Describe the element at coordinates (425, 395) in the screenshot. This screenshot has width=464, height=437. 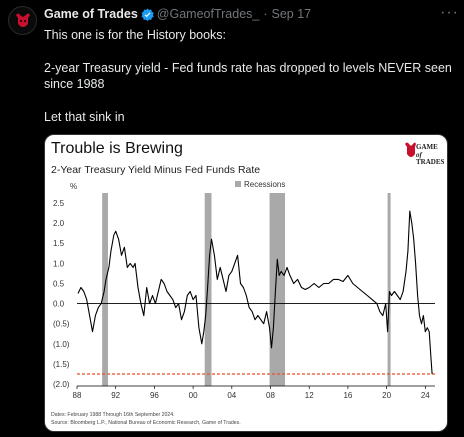
I see `x-tick-label: 24` at that location.